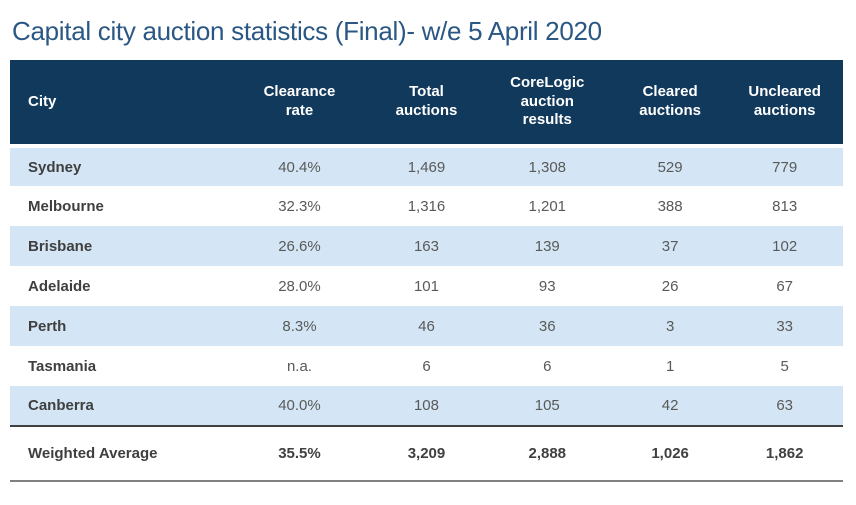 The width and height of the screenshot is (856, 505). I want to click on table-row: Perth 8.3% 46 36 3 33, so click(426, 326).